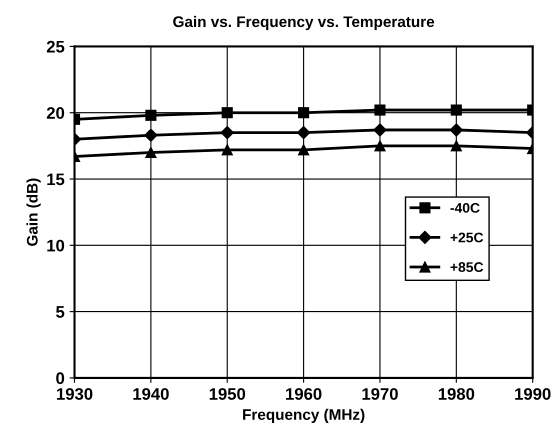  I want to click on x-tick-label: 1980, so click(456, 394).